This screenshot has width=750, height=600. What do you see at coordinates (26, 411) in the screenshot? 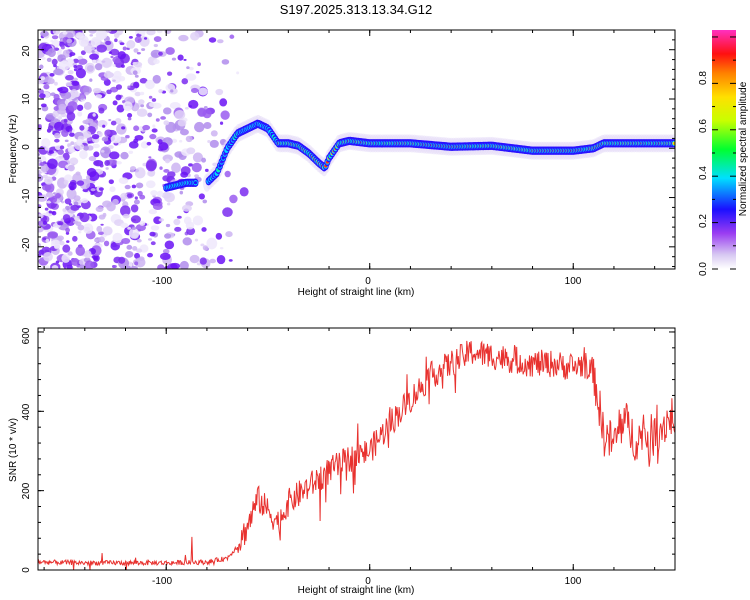
I see `snr-ytick-label: 400` at bounding box center [26, 411].